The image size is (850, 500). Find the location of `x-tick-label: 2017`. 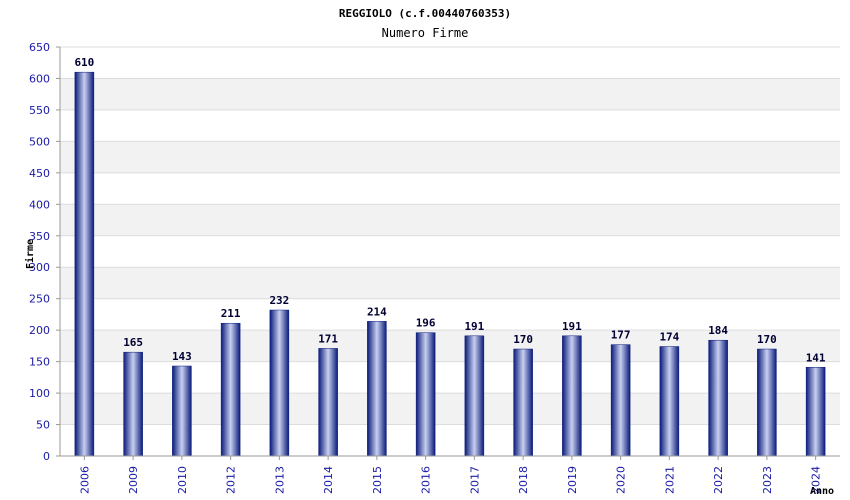

x-tick-label: 2017 is located at coordinates (474, 480).